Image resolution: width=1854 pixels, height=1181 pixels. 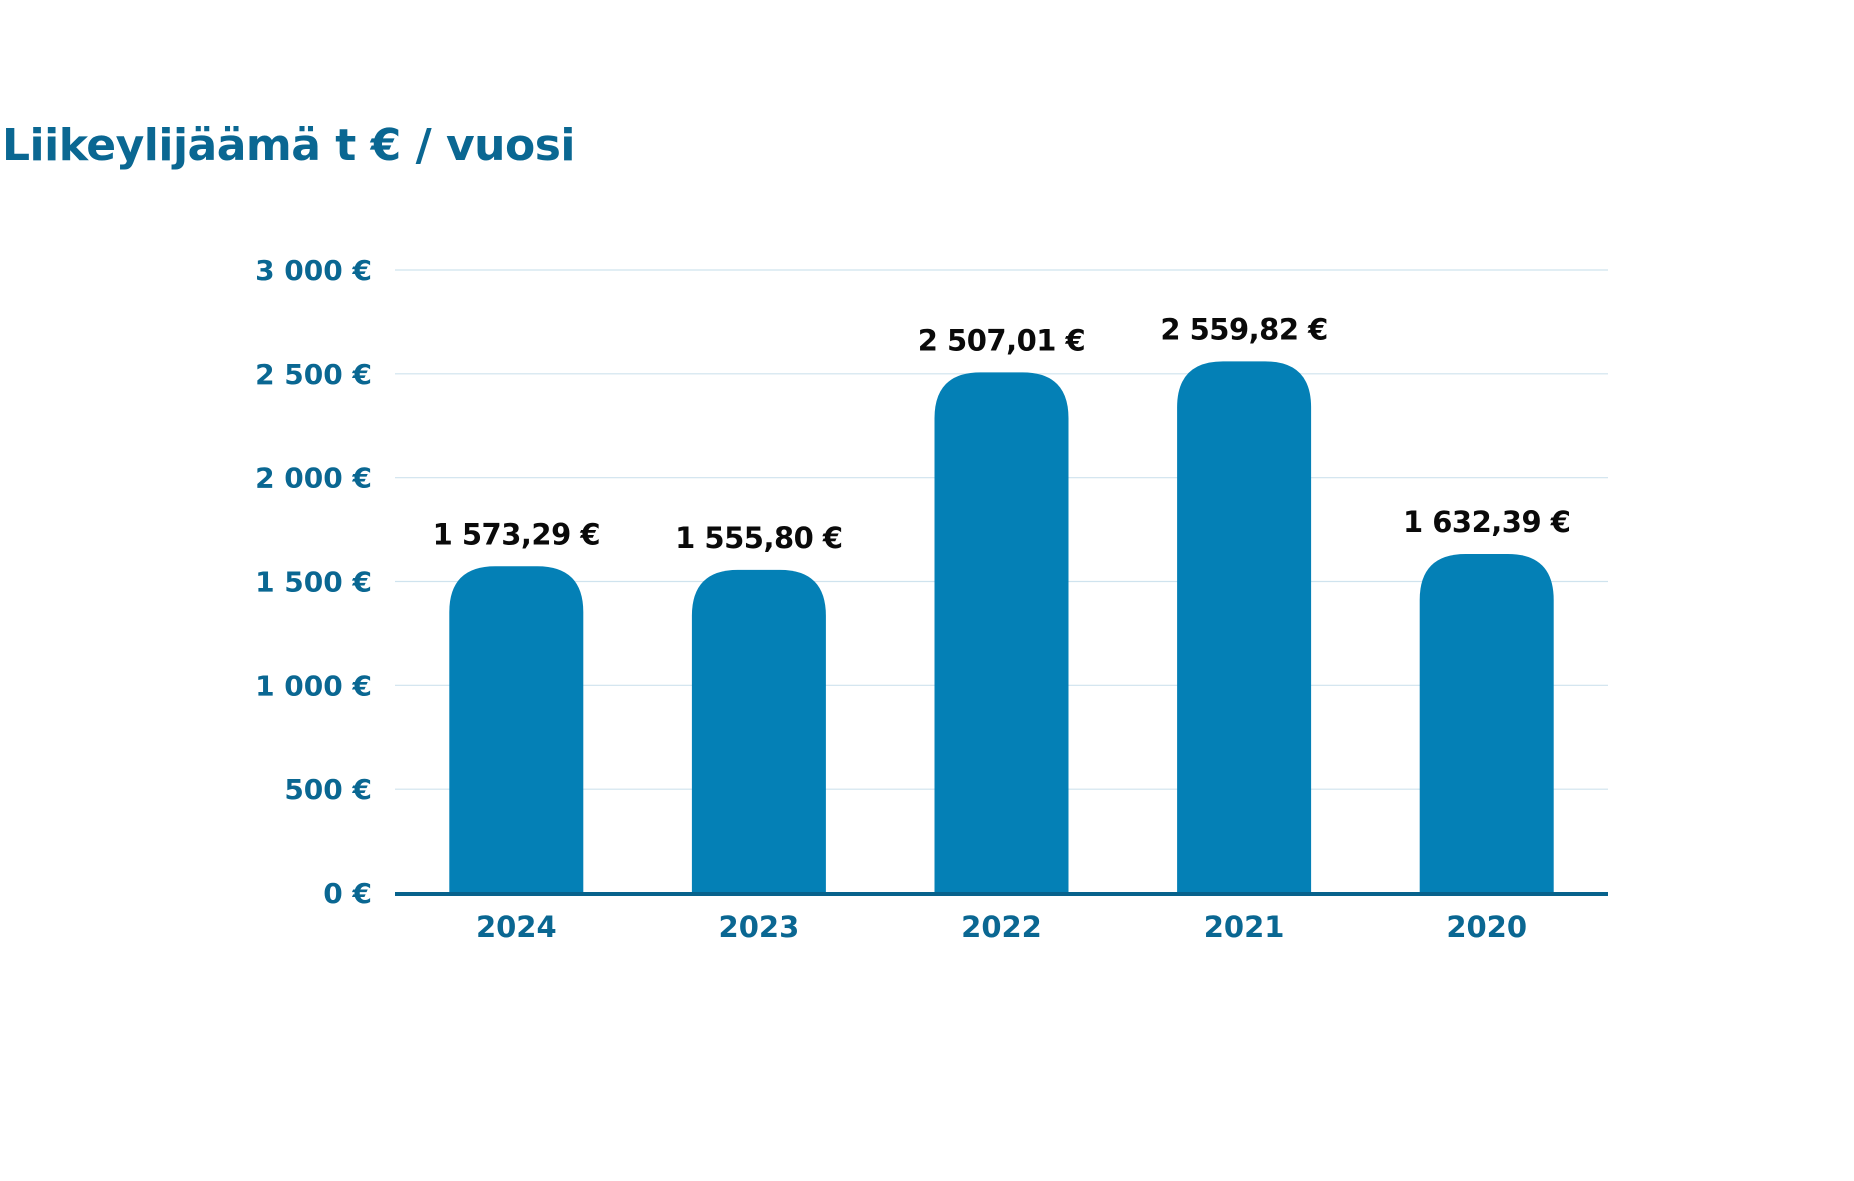 I want to click on y-tick-label: 3 000 €, so click(x=313, y=270).